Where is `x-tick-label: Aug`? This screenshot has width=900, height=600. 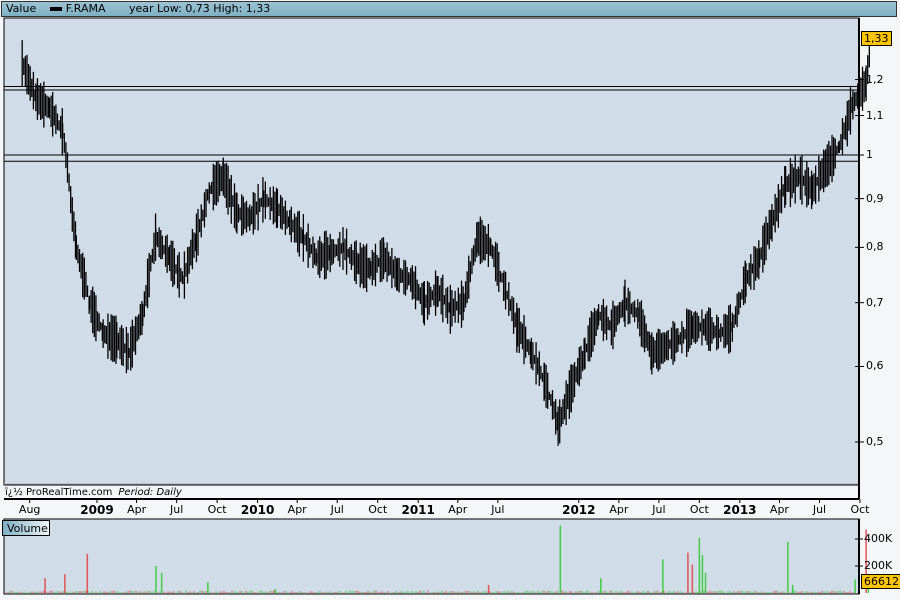 x-tick-label: Aug is located at coordinates (29, 509).